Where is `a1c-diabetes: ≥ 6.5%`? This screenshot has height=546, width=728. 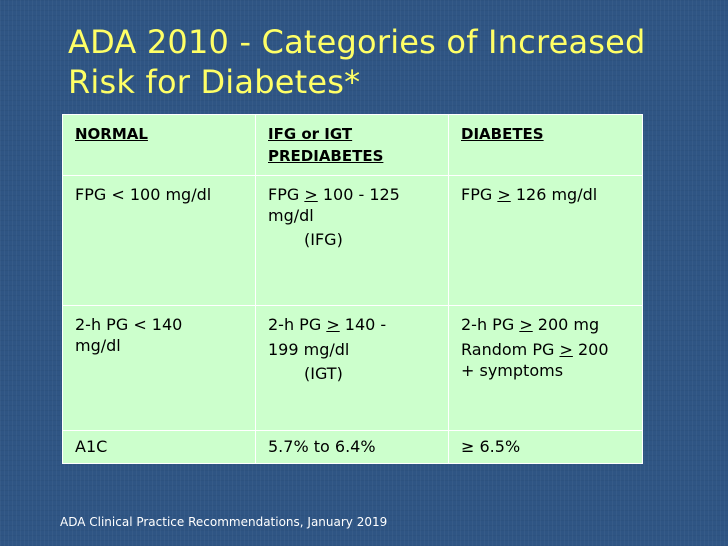 a1c-diabetes: ≥ 6.5% is located at coordinates (491, 446).